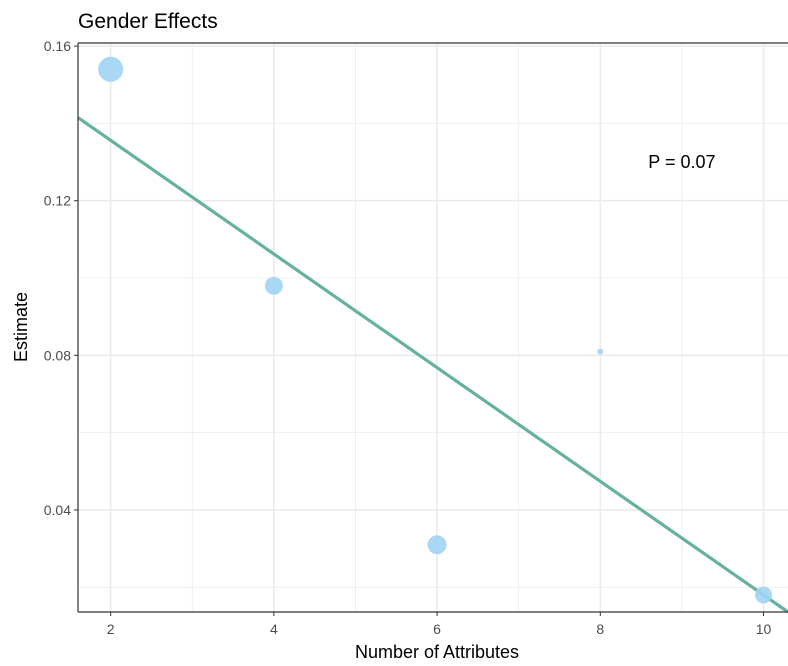  I want to click on annotation-layer: P = 0.07, so click(681, 162).